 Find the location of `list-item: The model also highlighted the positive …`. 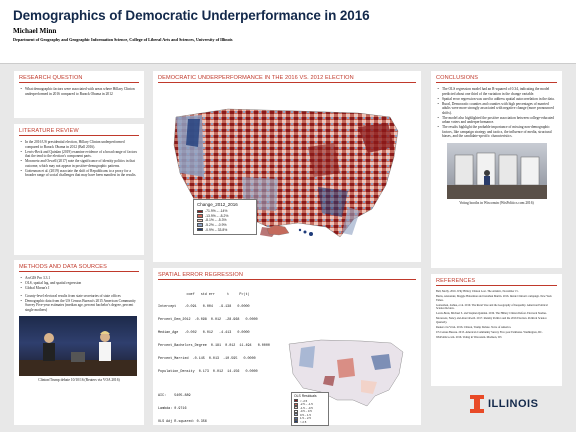

list-item: The model also highlighted the positive … is located at coordinates (496, 120).